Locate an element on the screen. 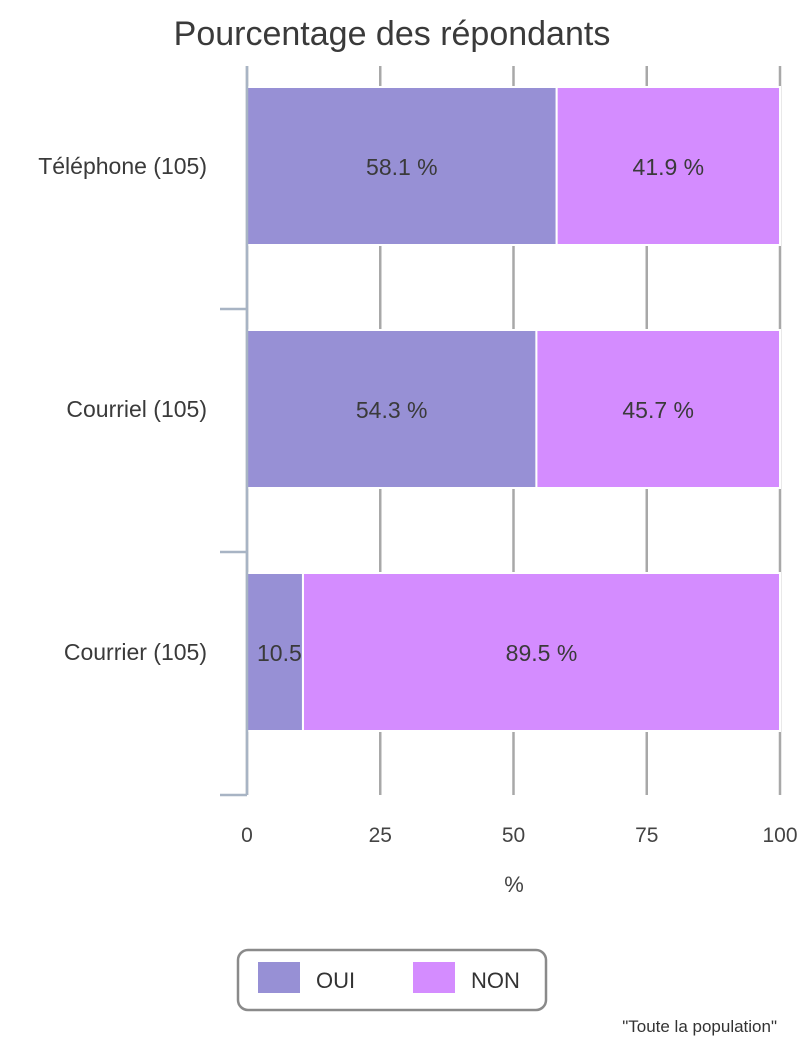  bar-label-oui-0: 58.1 % is located at coordinates (402, 167).